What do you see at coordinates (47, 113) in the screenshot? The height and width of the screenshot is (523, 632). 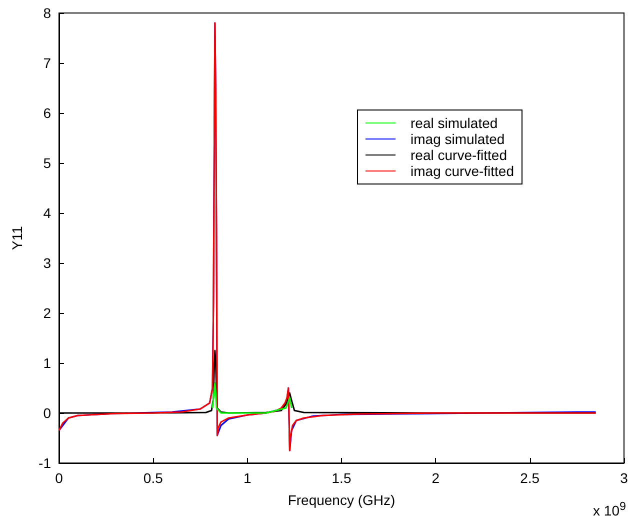 I see `y-tick-label: 6` at bounding box center [47, 113].